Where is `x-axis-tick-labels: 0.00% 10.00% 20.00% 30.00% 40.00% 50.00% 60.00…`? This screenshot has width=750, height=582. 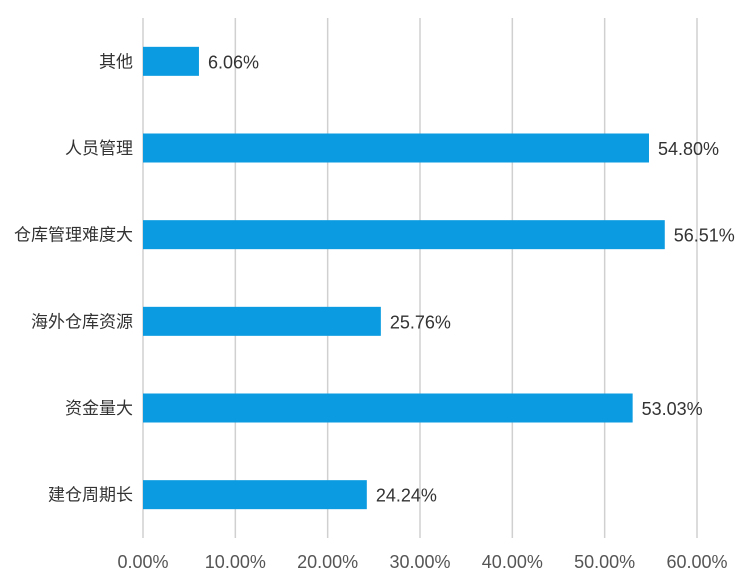 x-axis-tick-labels: 0.00% 10.00% 20.00% 30.00% 40.00% 50.00% 60.00… is located at coordinates (422, 562).